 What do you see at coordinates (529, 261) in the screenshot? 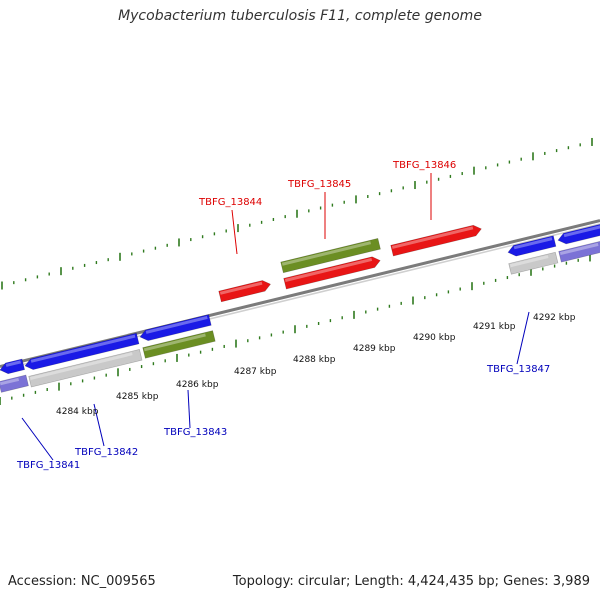
I see `gene-grey-b-gloss` at bounding box center [529, 261].